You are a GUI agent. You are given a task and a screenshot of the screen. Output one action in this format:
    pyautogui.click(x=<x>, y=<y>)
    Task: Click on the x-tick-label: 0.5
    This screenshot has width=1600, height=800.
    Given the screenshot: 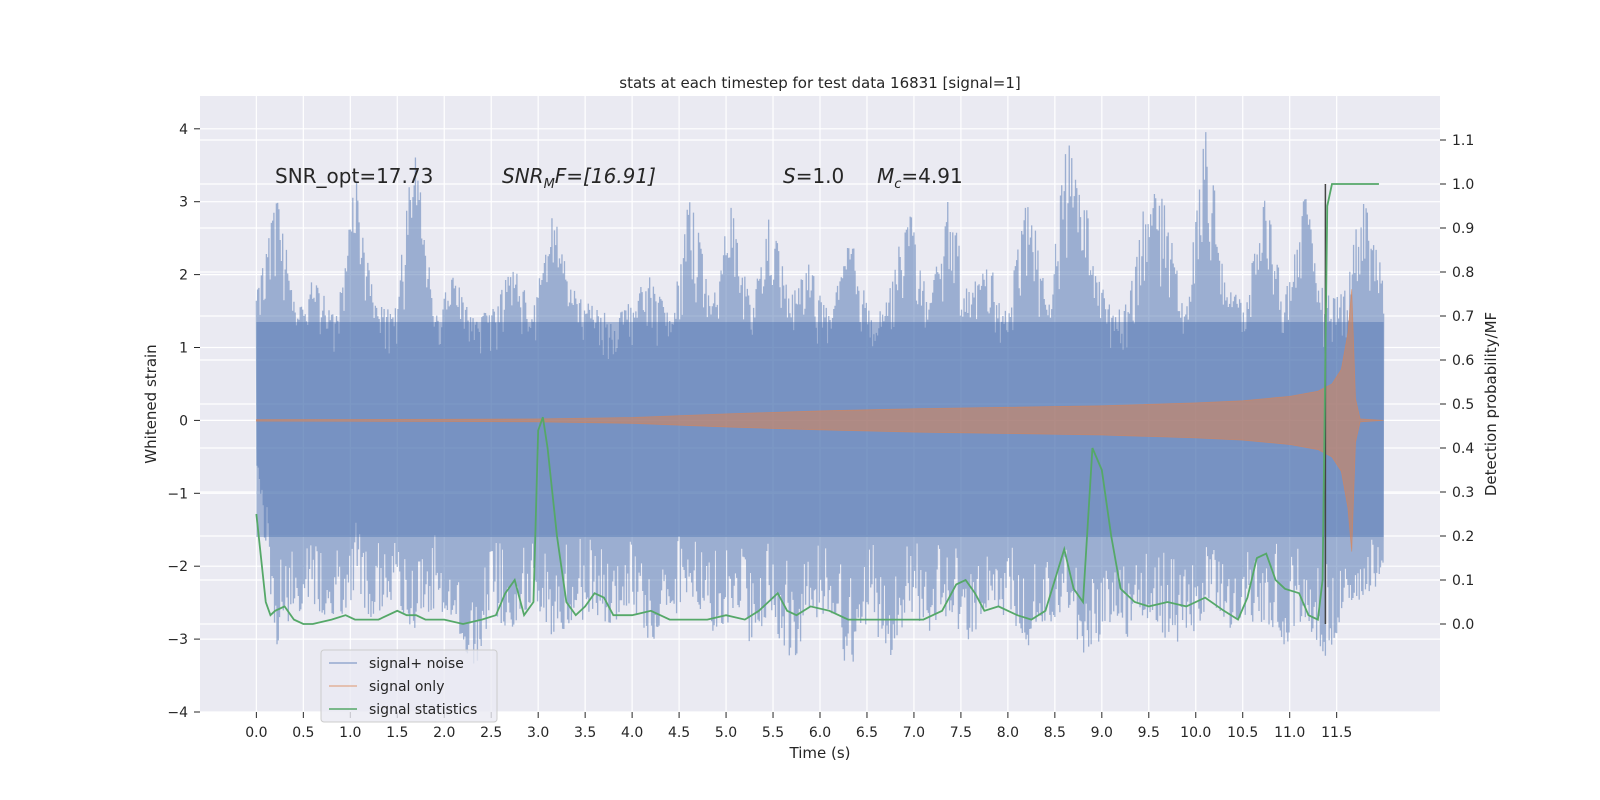 What is the action you would take?
    pyautogui.click(x=303, y=733)
    